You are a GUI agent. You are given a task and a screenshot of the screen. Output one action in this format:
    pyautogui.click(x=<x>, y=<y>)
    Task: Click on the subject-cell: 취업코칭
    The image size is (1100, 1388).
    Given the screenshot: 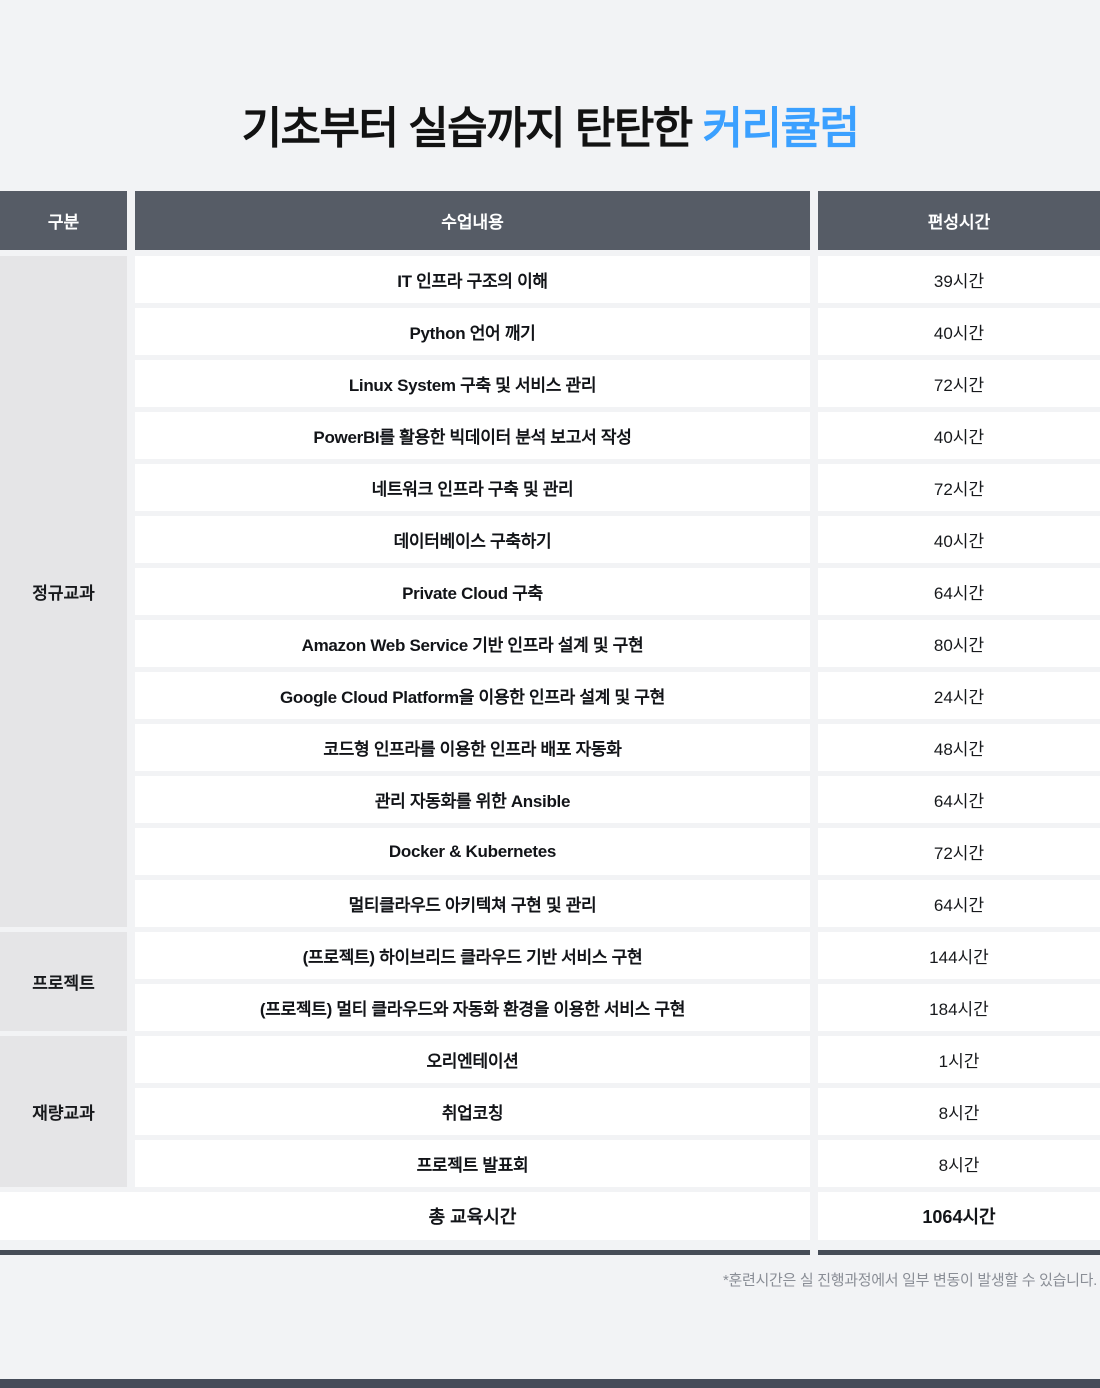 What is the action you would take?
    pyautogui.click(x=472, y=1111)
    